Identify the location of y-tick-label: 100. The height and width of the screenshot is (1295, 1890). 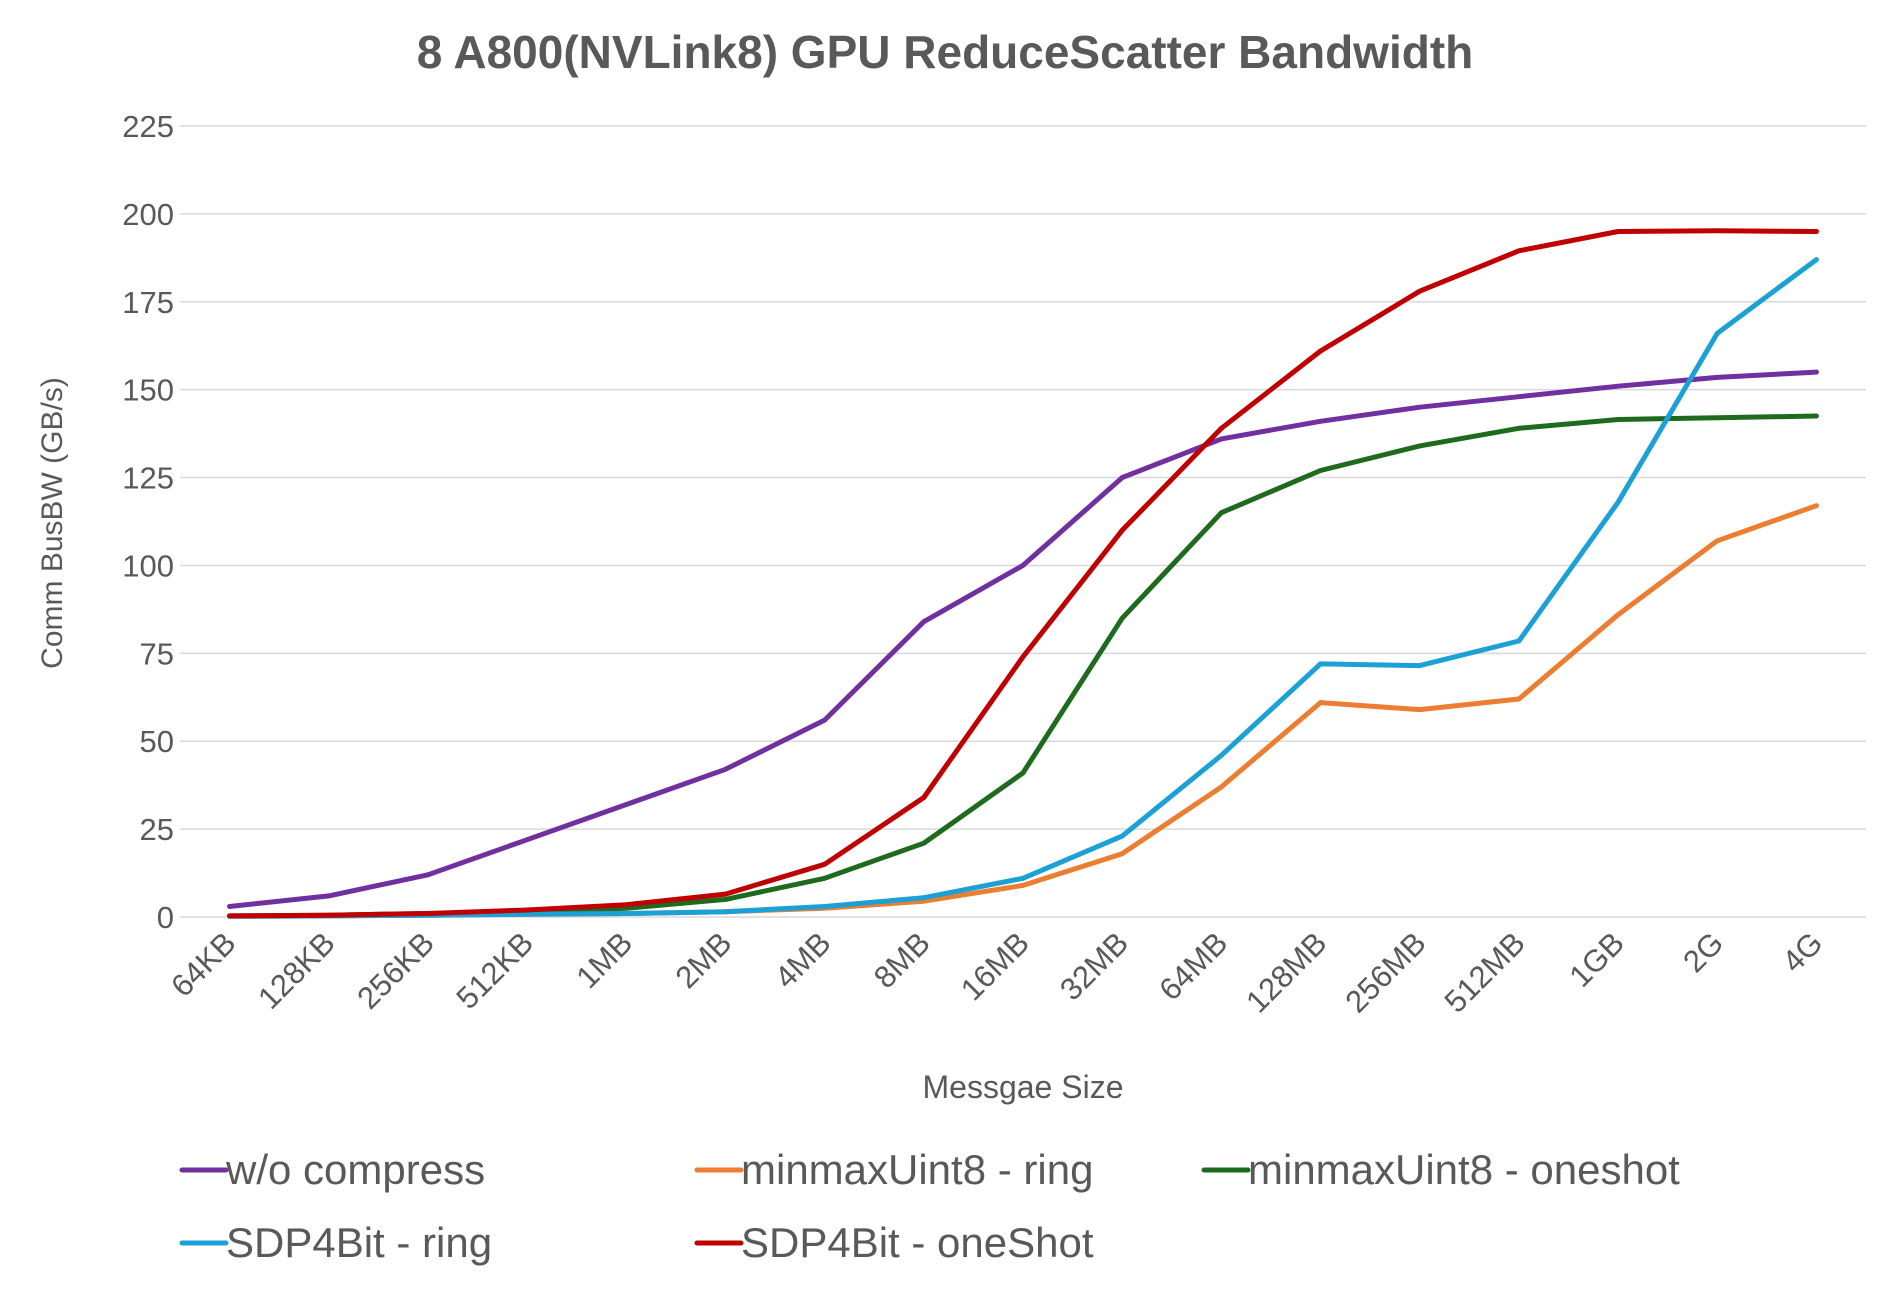
(148, 565).